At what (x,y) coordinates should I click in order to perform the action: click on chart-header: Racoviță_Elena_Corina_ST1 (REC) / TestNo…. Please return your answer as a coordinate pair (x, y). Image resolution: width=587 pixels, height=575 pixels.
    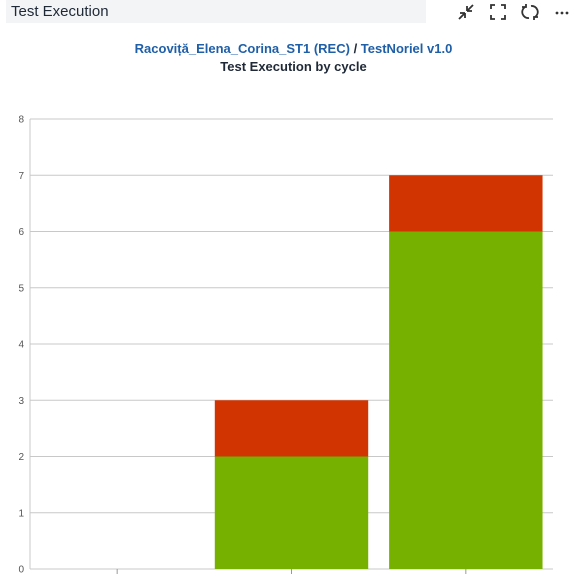
    Looking at the image, I should click on (293, 58).